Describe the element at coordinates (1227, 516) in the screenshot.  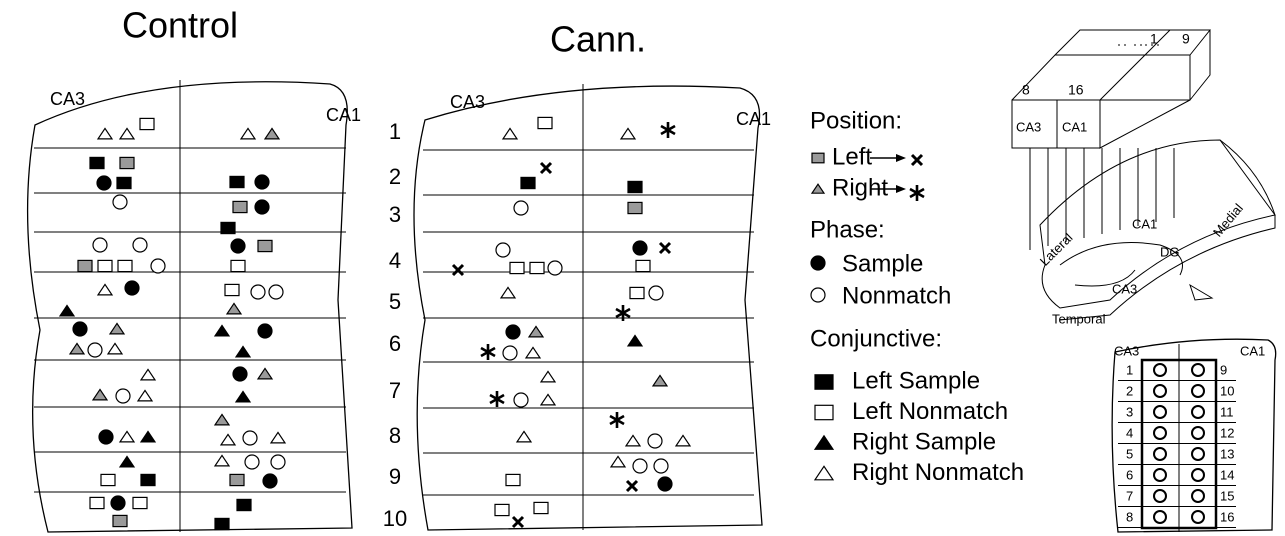
I see `grid-number: 16` at that location.